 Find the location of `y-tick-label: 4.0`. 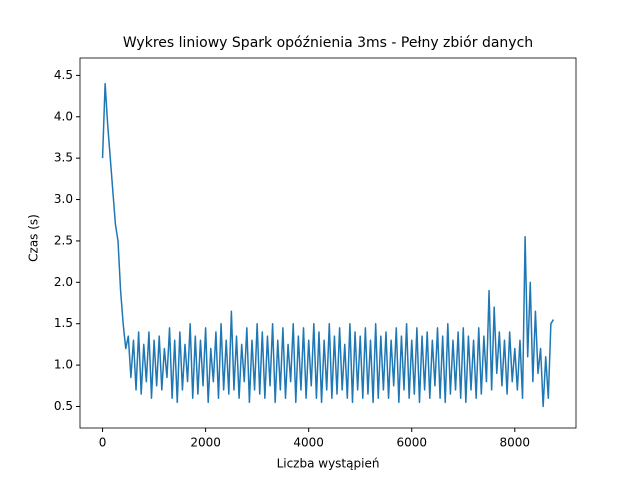

y-tick-label: 4.0 is located at coordinates (63, 116).